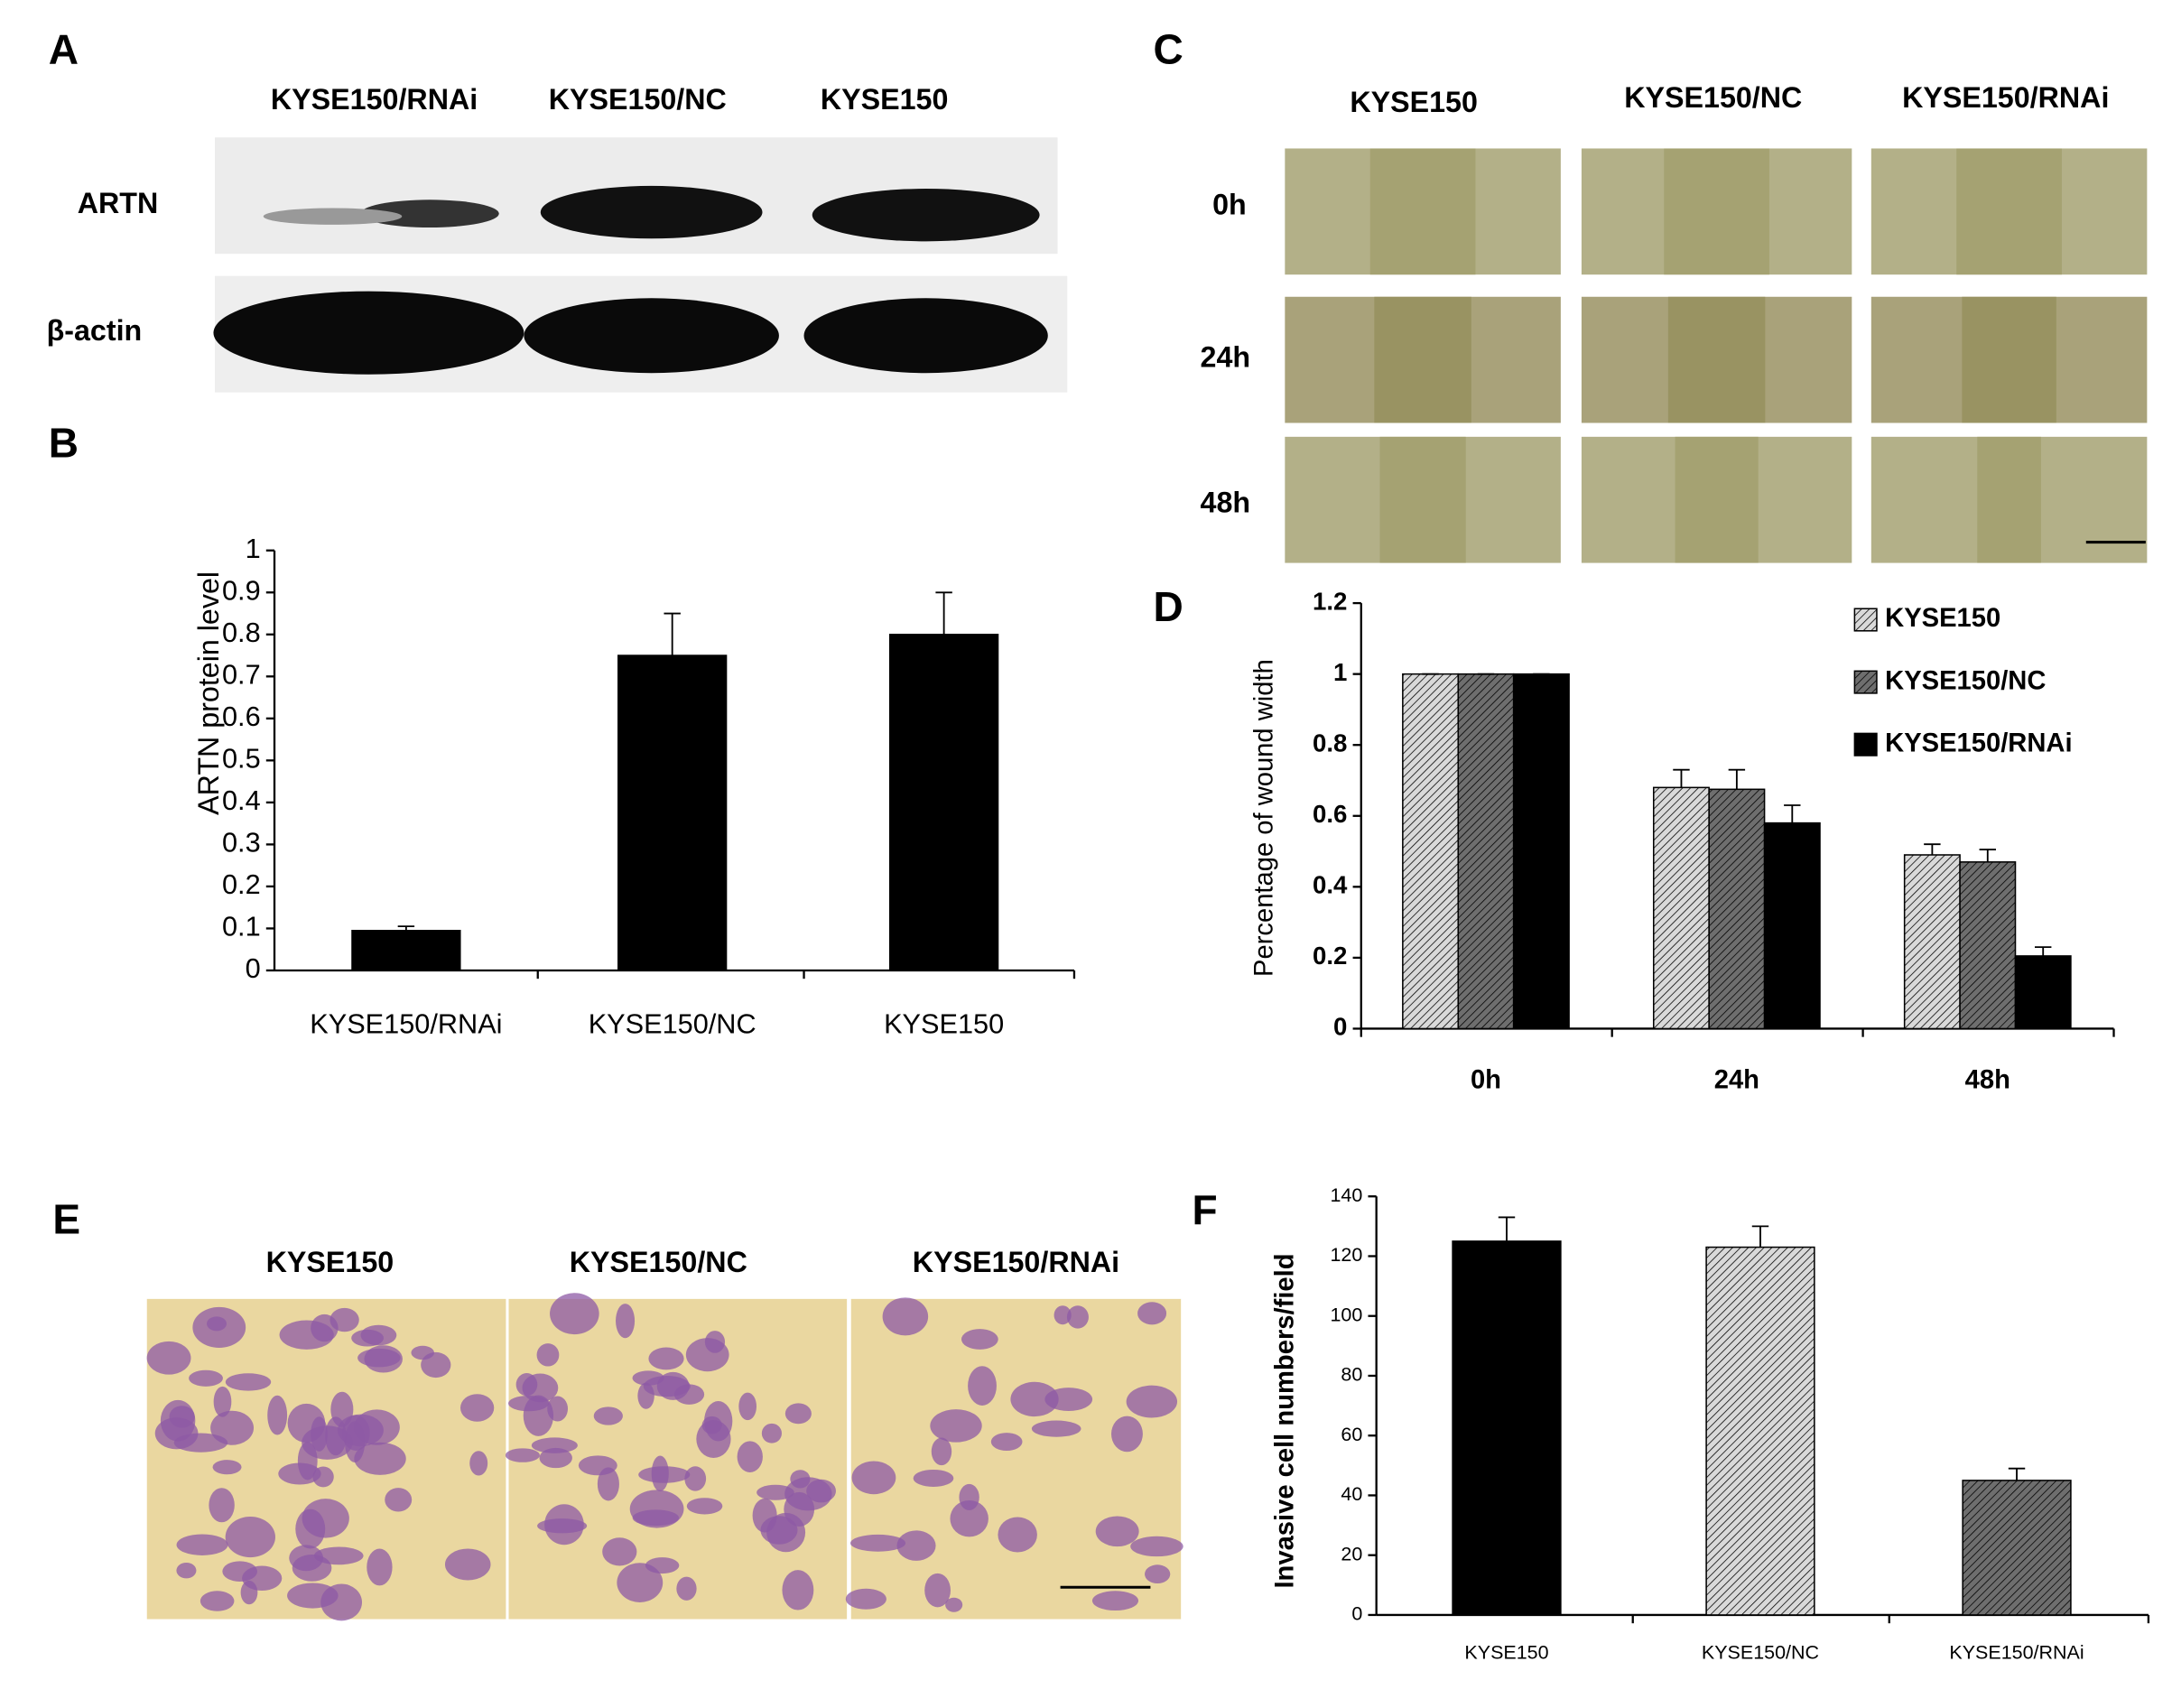  What do you see at coordinates (1346, 1195) in the screenshot?
I see `y-tick-label: 140` at bounding box center [1346, 1195].